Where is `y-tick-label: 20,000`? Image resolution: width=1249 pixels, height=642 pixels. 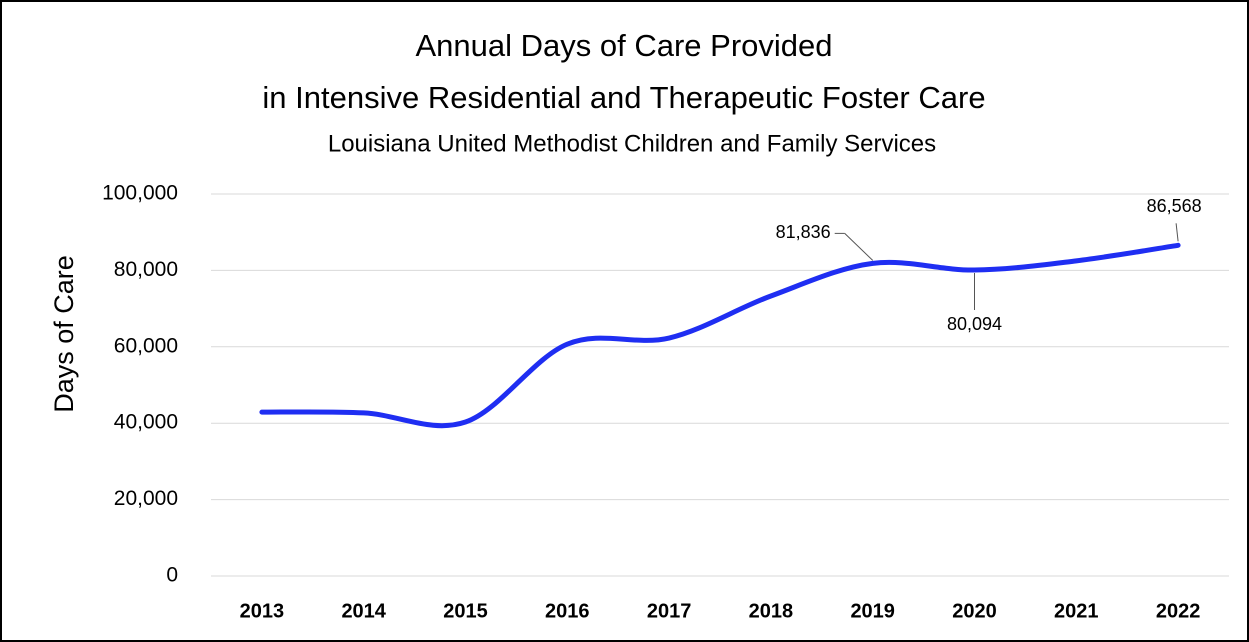
y-tick-label: 20,000 is located at coordinates (146, 498).